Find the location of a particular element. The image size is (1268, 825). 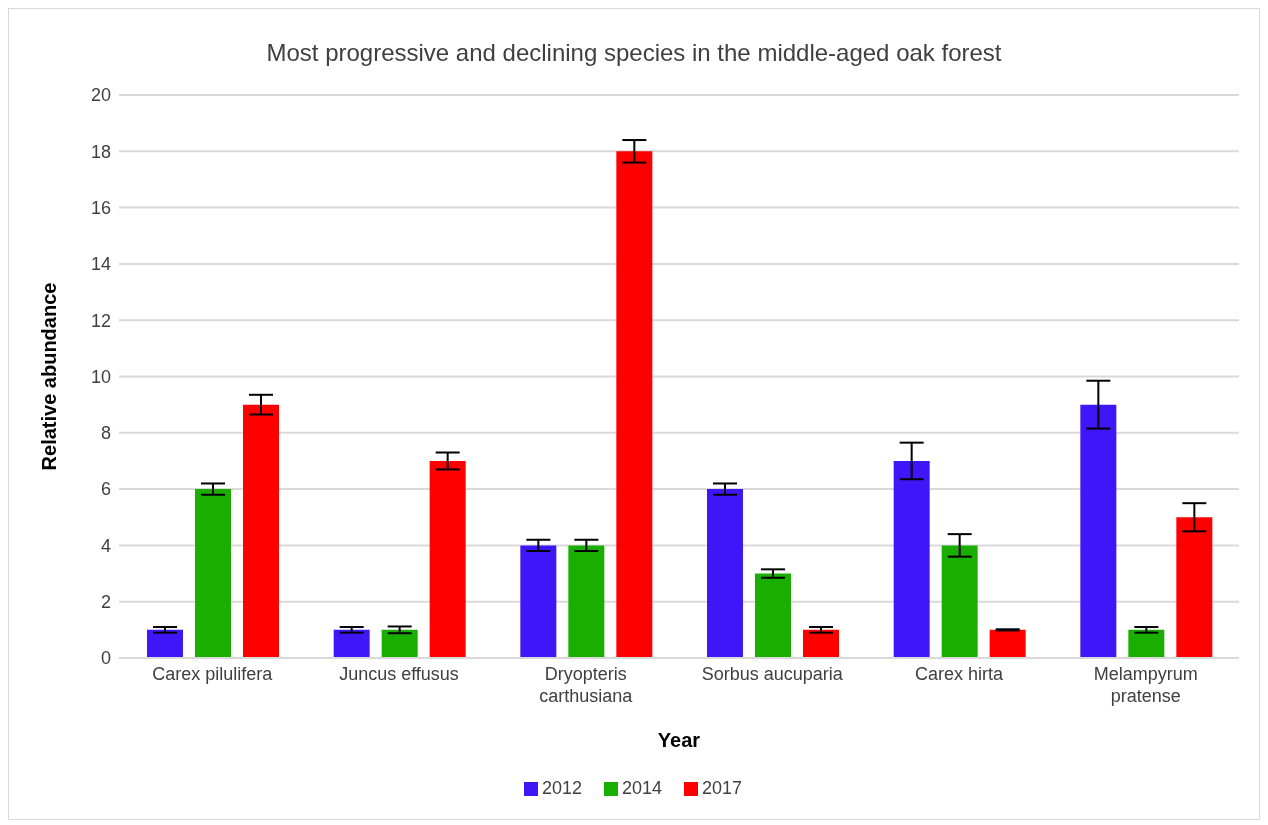

x-tick-label: Carex hirta is located at coordinates (959, 674).